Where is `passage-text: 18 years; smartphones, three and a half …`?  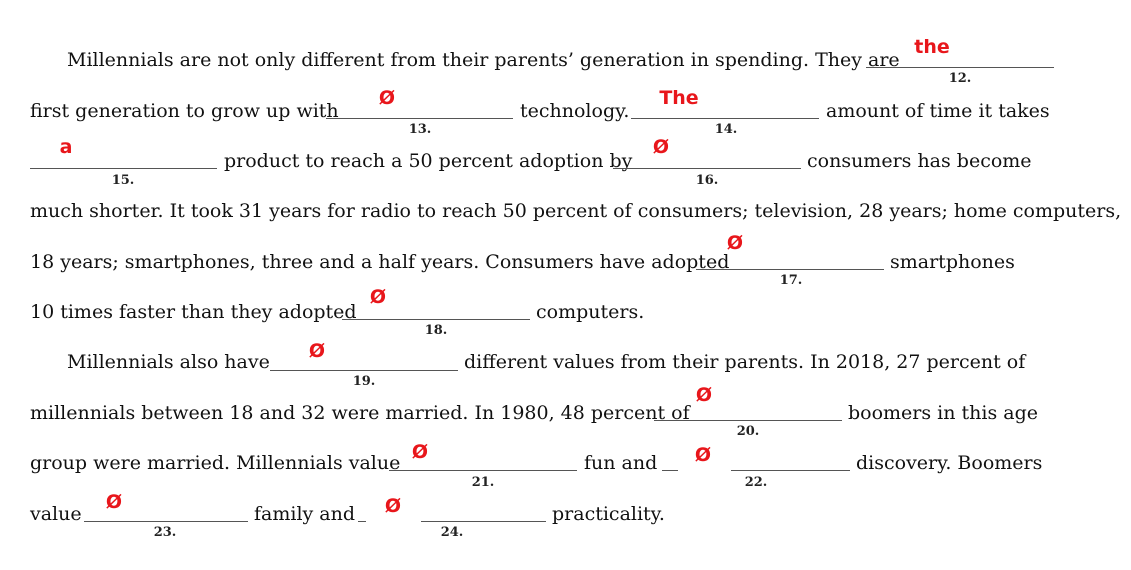
passage-text: 18 years; smartphones, three and a half … is located at coordinates (380, 262).